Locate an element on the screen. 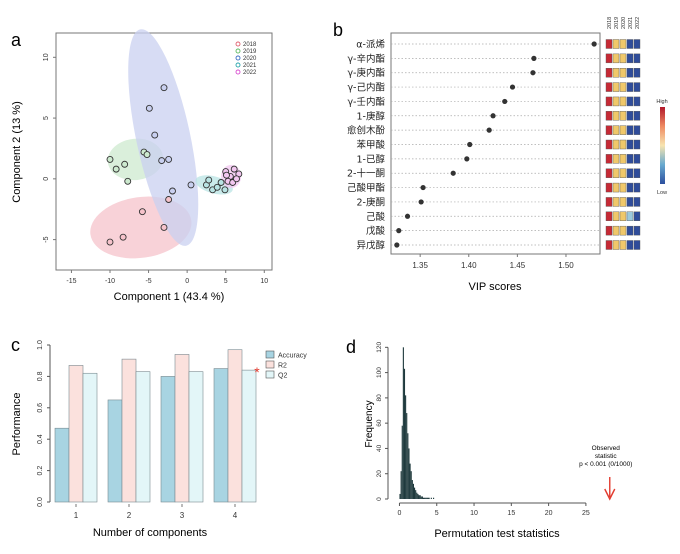 This screenshot has width=680, height=554. y-tick-label: -5 is located at coordinates (46, 239).